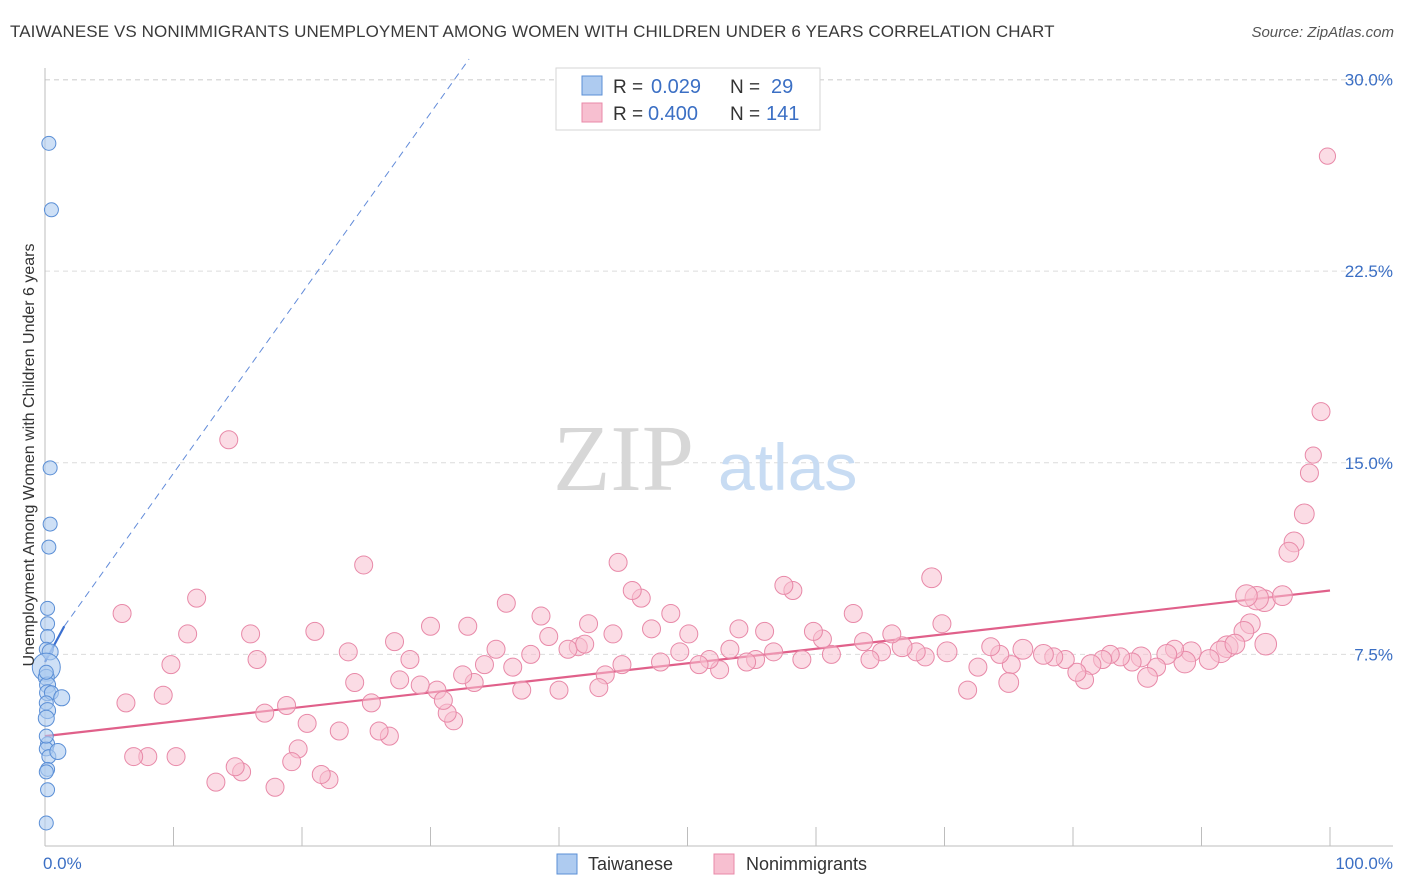  What do you see at coordinates (1322, 32) in the screenshot?
I see `source-credit: Source: ZipAtlas.com` at bounding box center [1322, 32].